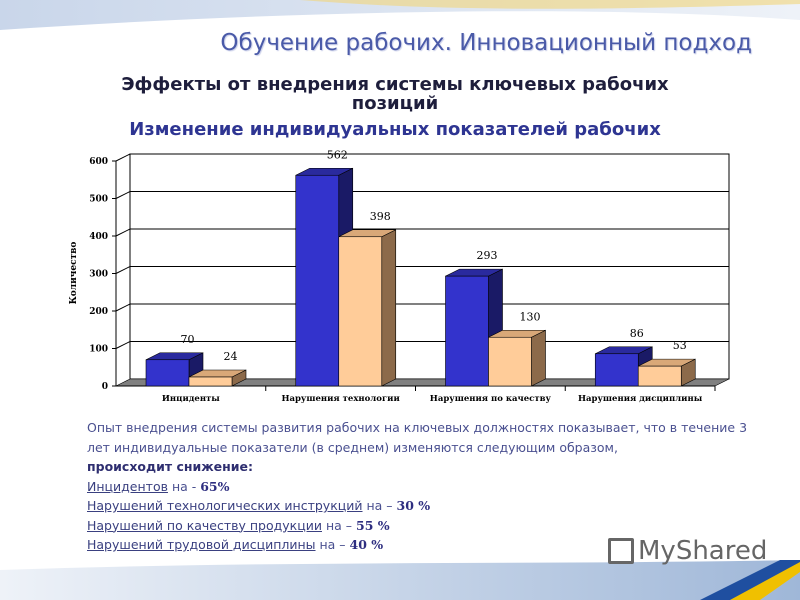  I want to click on item-mid: на -, so click(184, 486).